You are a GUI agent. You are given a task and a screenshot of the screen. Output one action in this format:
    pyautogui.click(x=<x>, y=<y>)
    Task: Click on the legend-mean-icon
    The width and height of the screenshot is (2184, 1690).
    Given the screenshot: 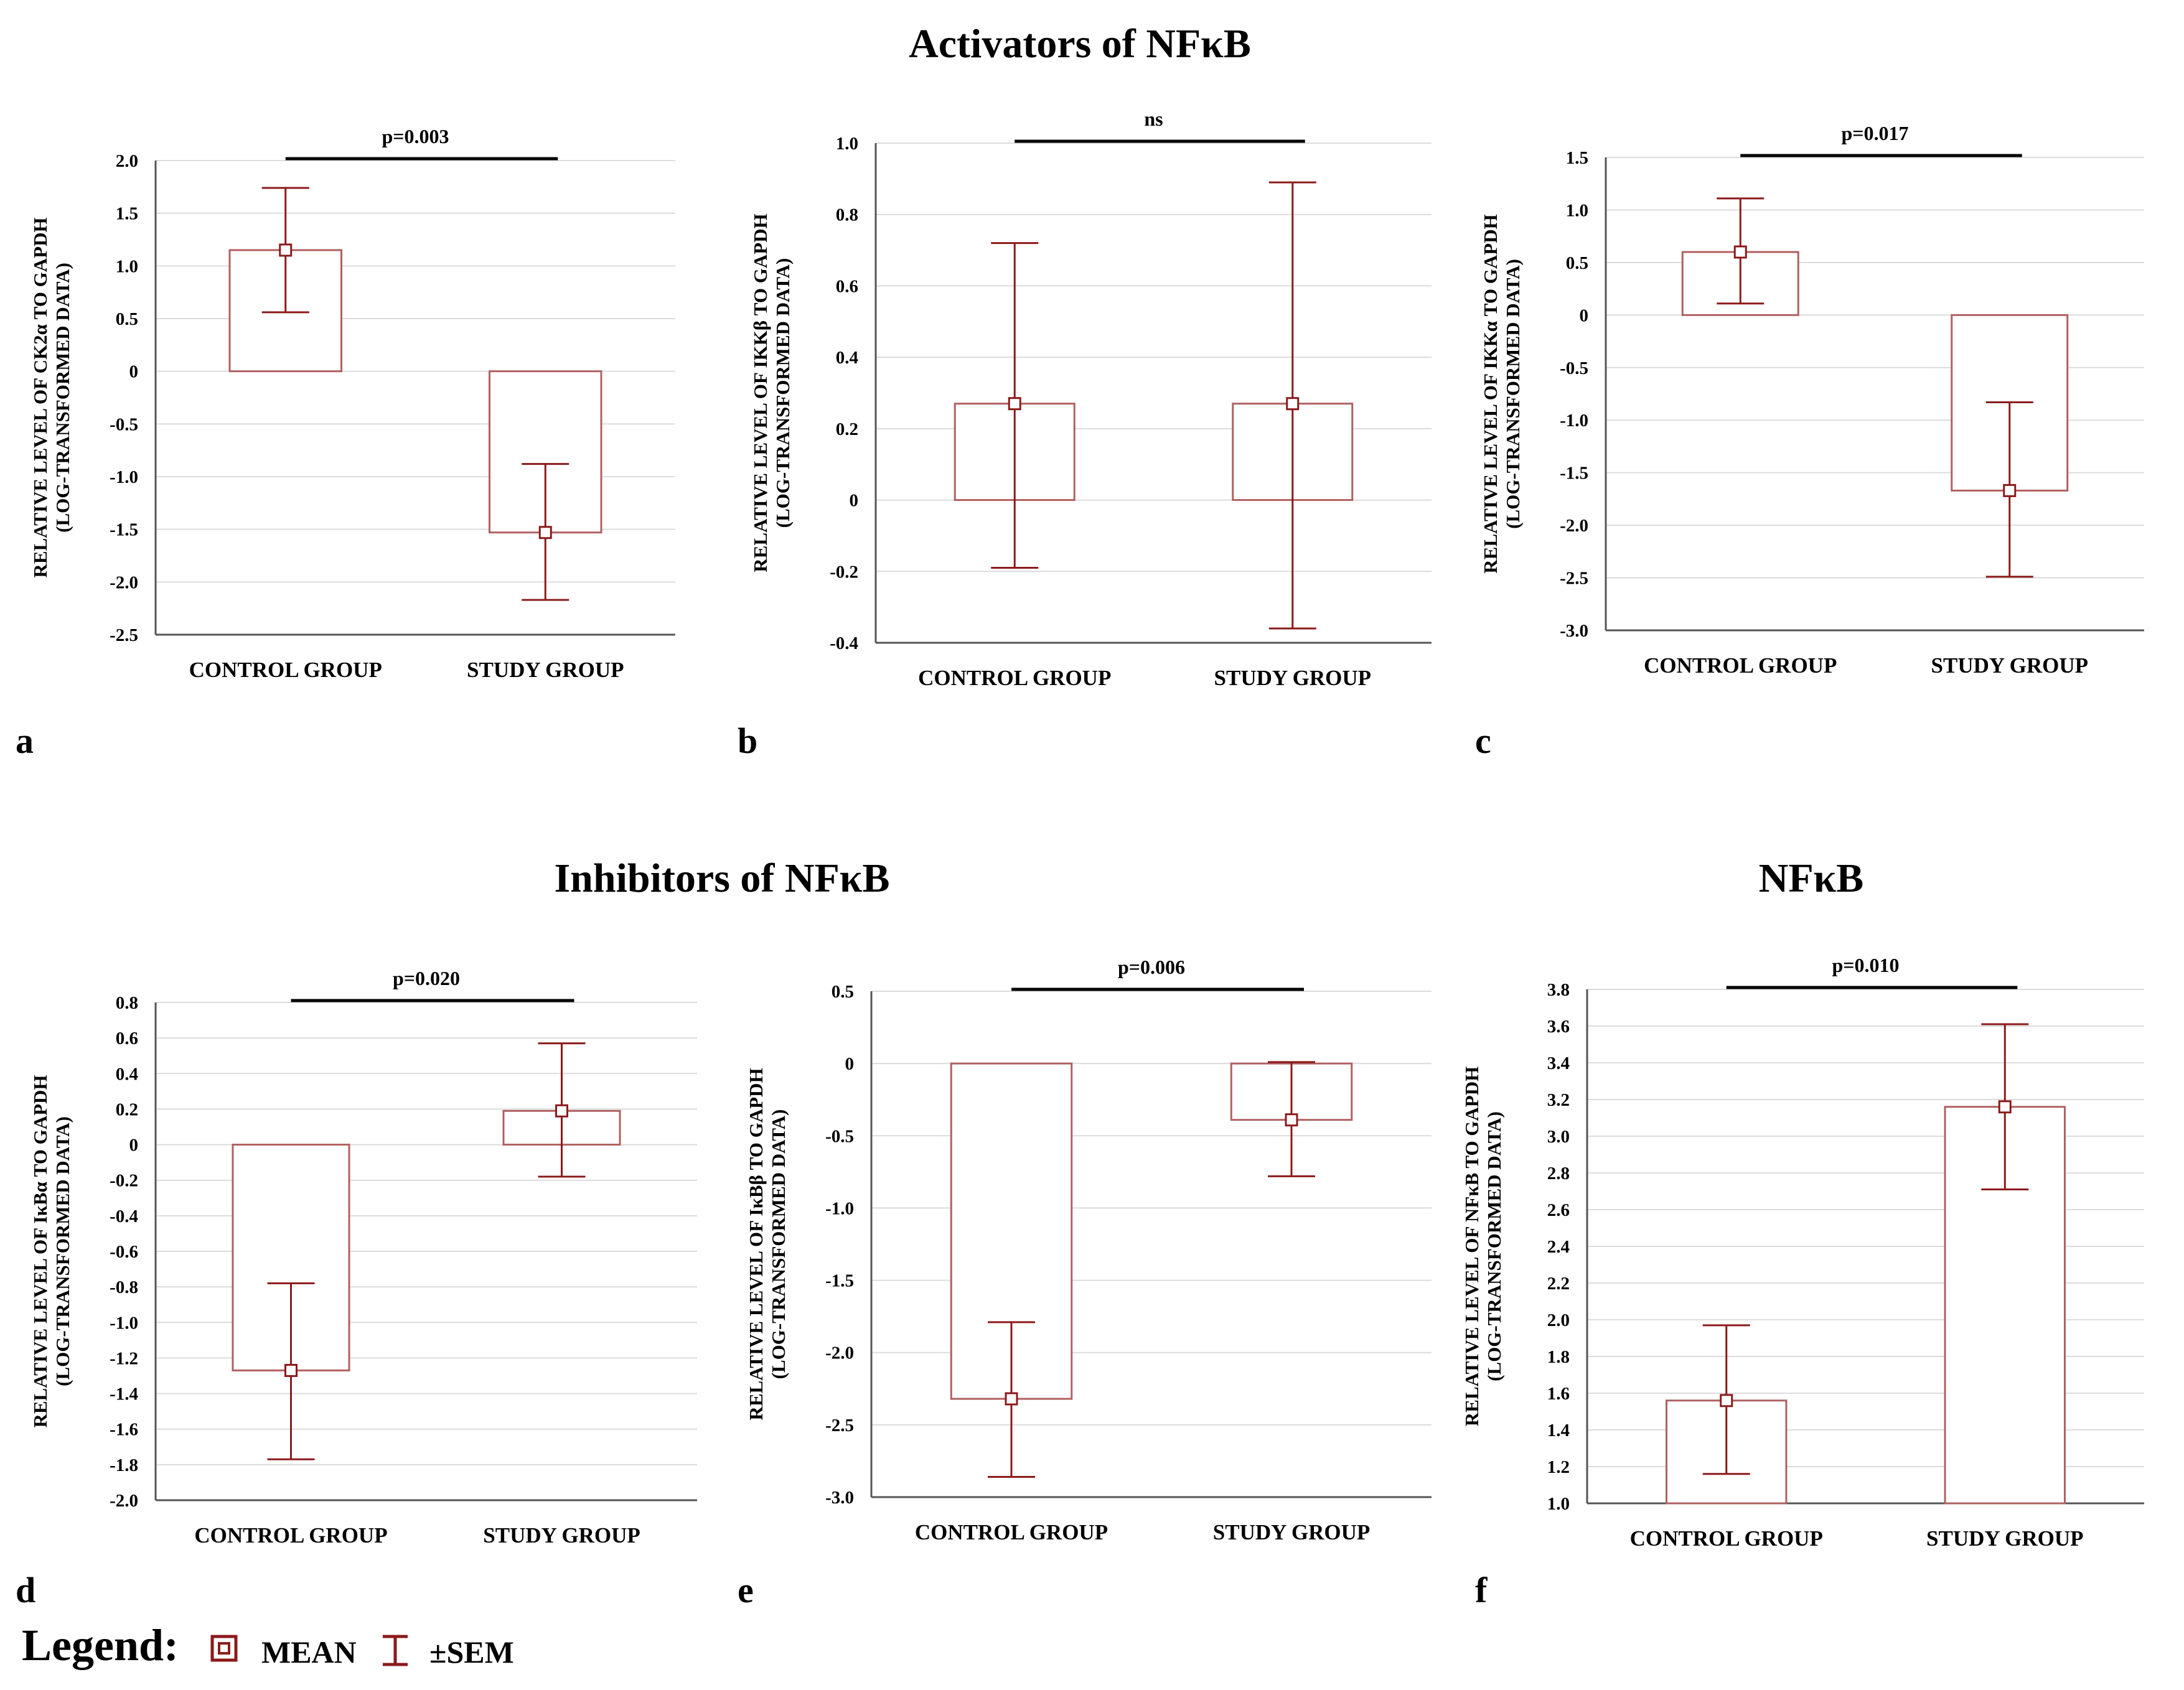 What is the action you would take?
    pyautogui.click(x=224, y=1649)
    